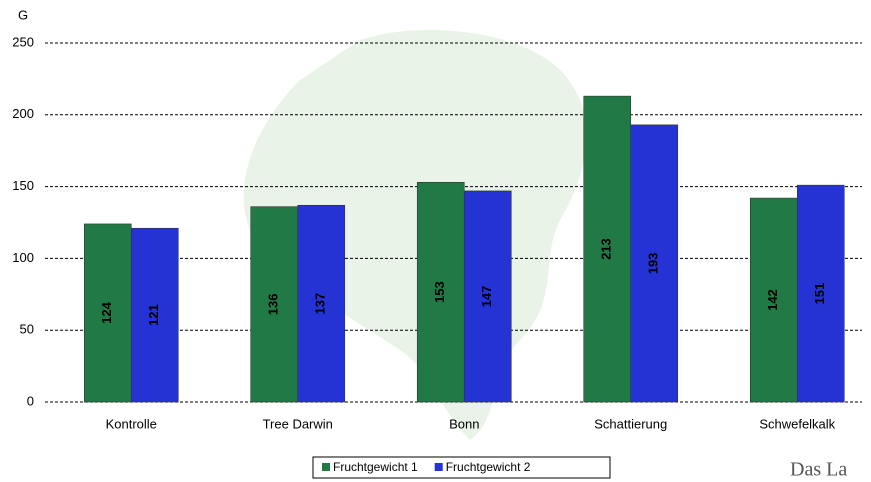 The image size is (871, 482). What do you see at coordinates (298, 423) in the screenshot?
I see `x-tick-label: Tree Darwin` at bounding box center [298, 423].